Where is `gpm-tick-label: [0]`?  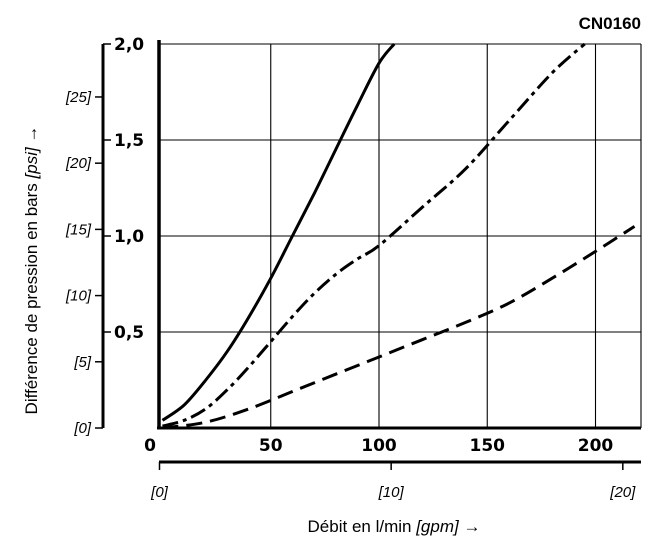
gpm-tick-label: [0] is located at coordinates (159, 492).